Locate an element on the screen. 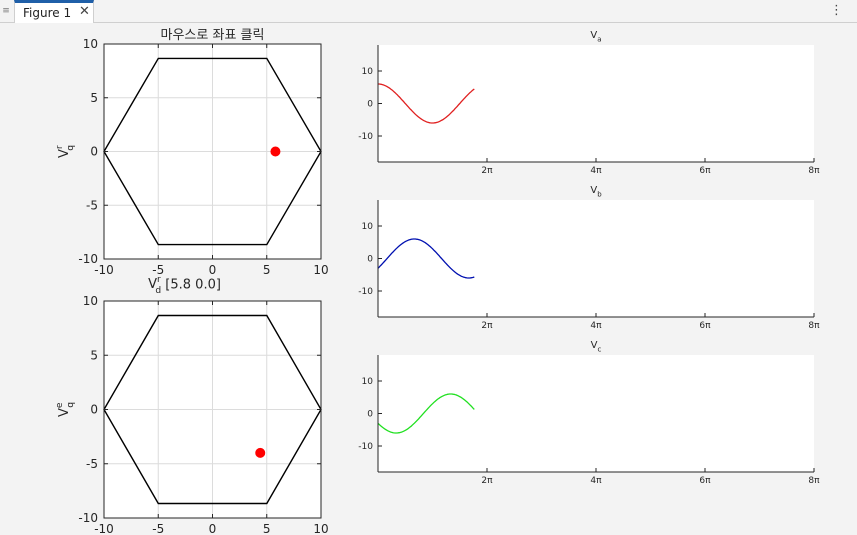 The height and width of the screenshot is (535, 857). y-axis-label: Veq is located at coordinates (65, 409).